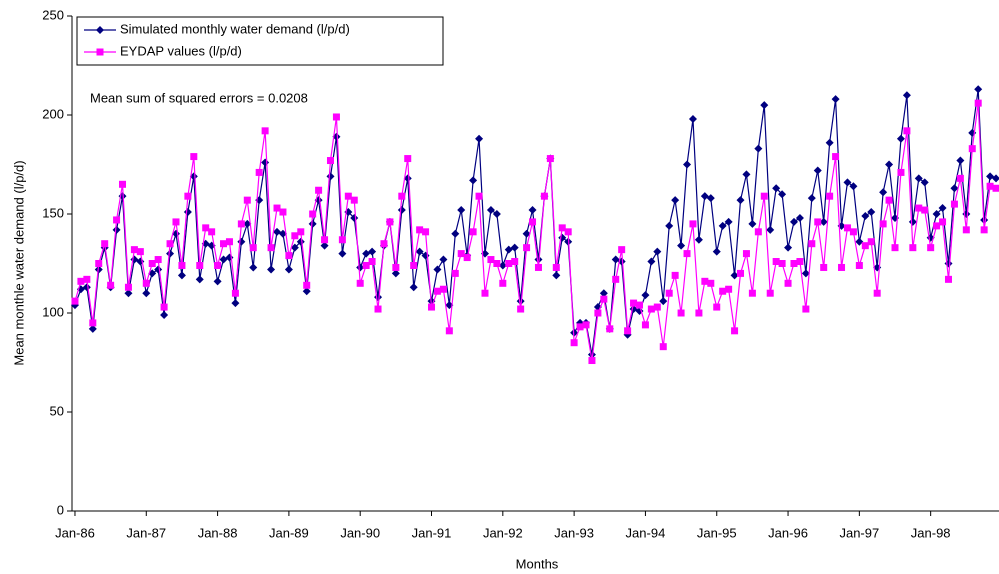 This screenshot has width=999, height=574. Describe the element at coordinates (53, 311) in the screenshot. I see `y-tick-label: 100` at that location.